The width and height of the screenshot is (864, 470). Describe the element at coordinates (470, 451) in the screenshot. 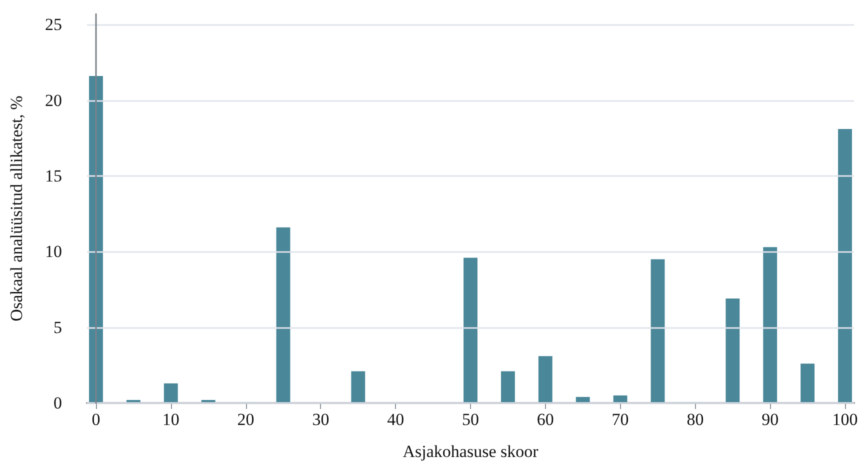

I see `x-axis-title: Asjakohasuse skoor` at that location.